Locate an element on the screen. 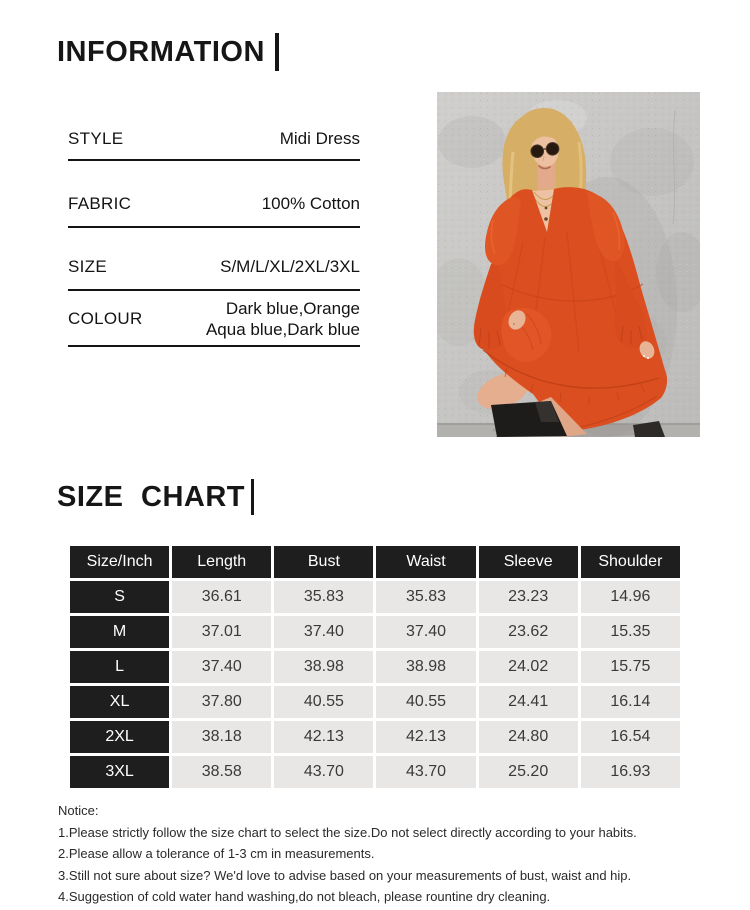 The height and width of the screenshot is (910, 750). colour-value-line-1: Dark blue,Orange is located at coordinates (292, 308).